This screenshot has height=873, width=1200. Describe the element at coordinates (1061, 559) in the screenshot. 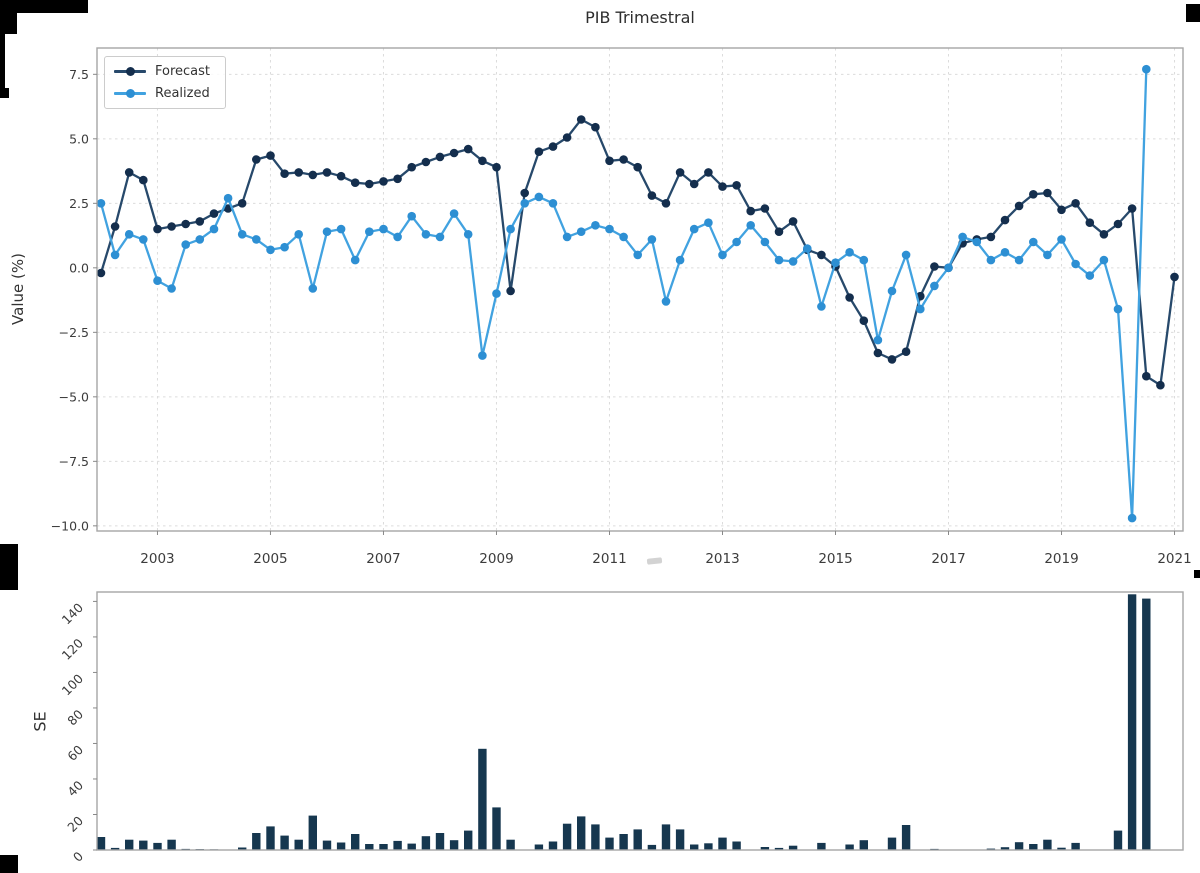

I see `x-tick-label: 2019` at that location.